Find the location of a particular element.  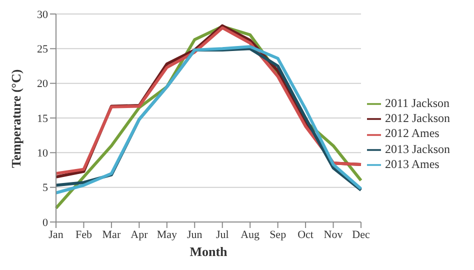

y-tick-label: 15 is located at coordinates (42, 118).